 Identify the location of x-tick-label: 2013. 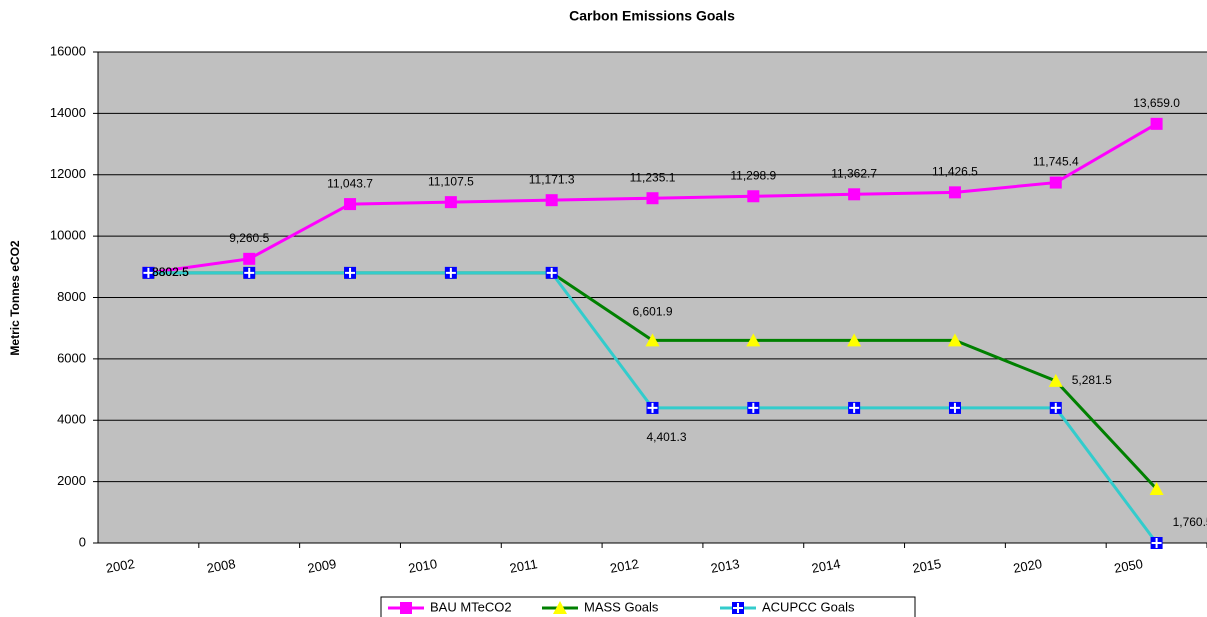
(725, 566).